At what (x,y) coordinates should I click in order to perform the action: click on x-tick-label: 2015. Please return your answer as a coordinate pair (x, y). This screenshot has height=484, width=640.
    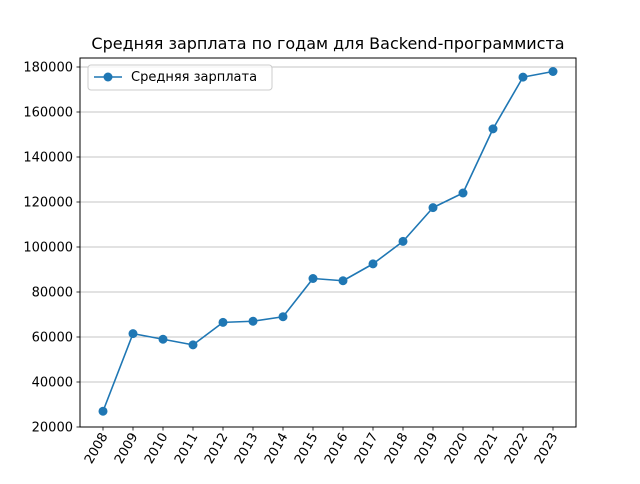
    Looking at the image, I should click on (307, 449).